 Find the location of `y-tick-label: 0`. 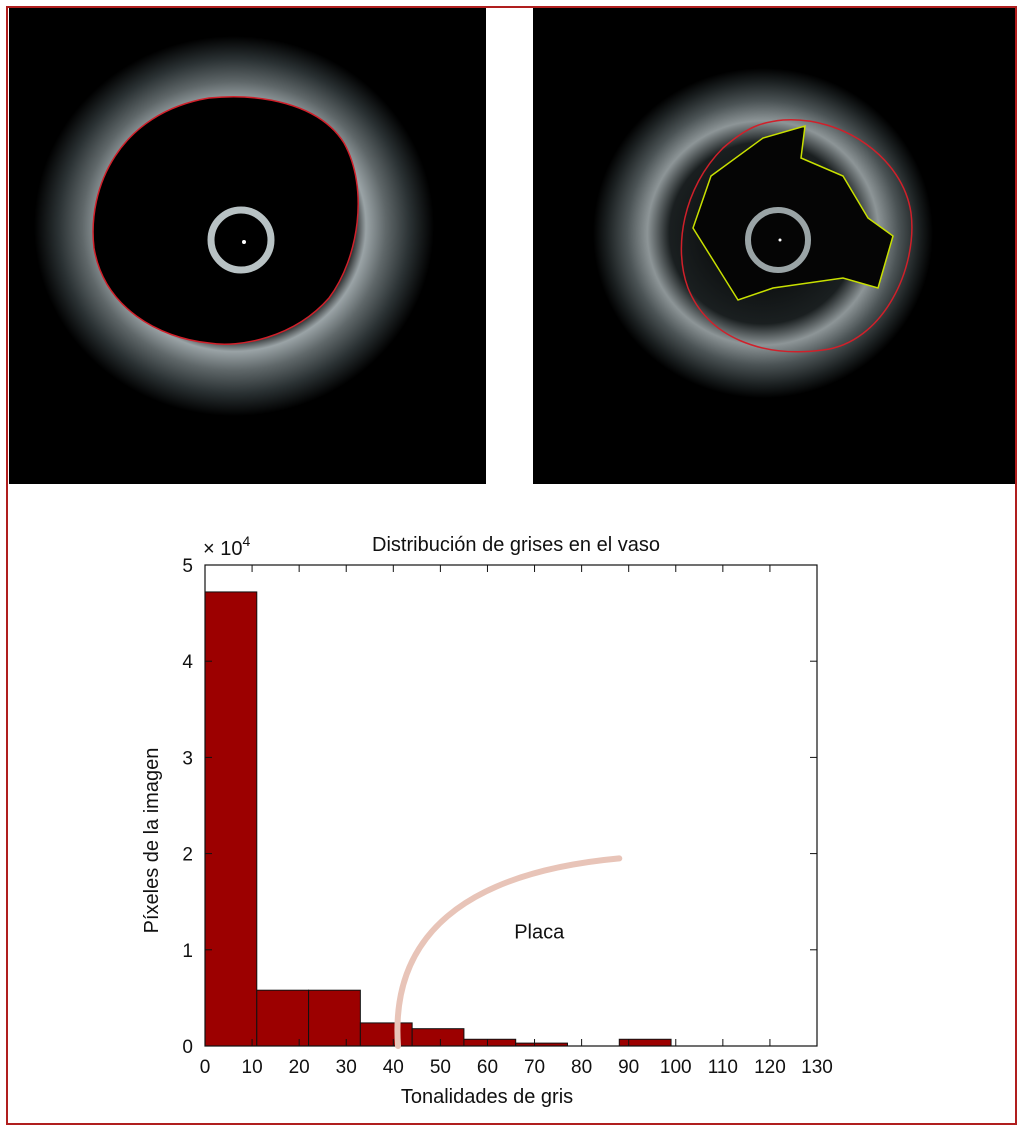

y-tick-label: 0 is located at coordinates (187, 1047).